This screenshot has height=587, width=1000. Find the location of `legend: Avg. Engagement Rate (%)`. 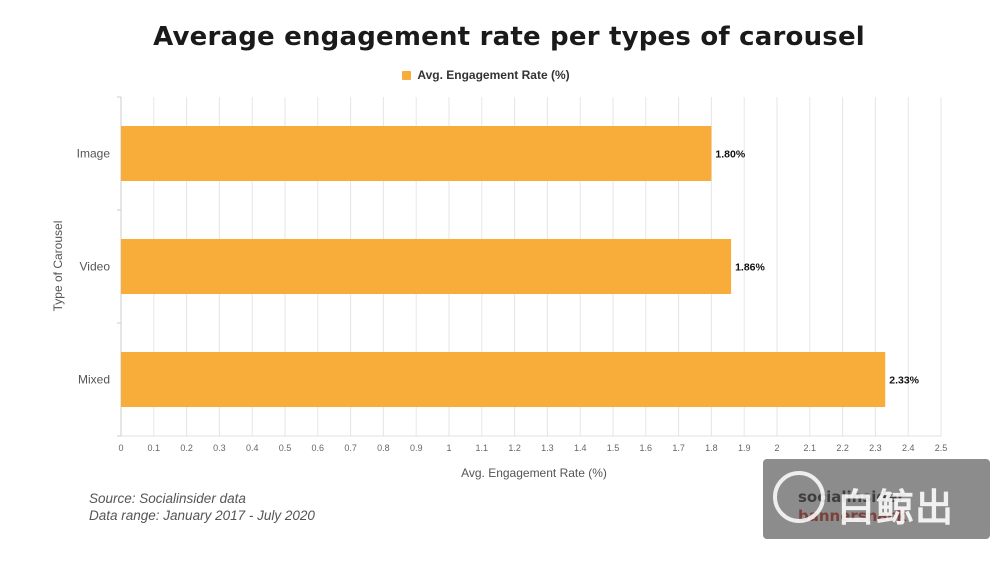

legend: Avg. Engagement Rate (%) is located at coordinates (486, 75).